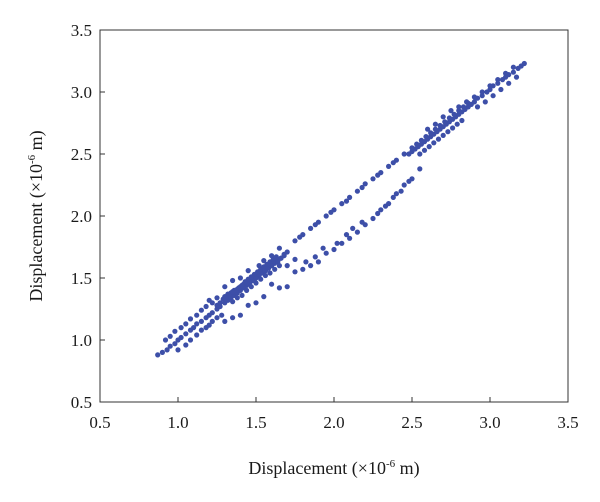 This screenshot has width=600, height=502. Describe the element at coordinates (255, 422) in the screenshot. I see `x-tick-label: 1.5` at that location.